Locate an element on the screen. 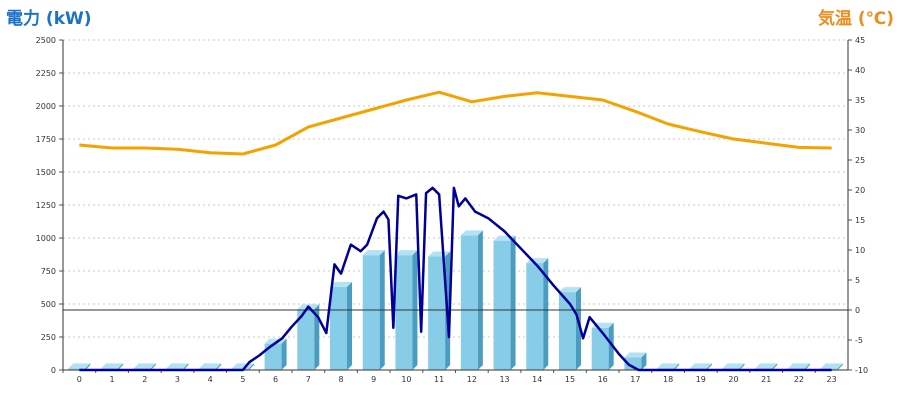  x-tick-label: 12 is located at coordinates (472, 379).